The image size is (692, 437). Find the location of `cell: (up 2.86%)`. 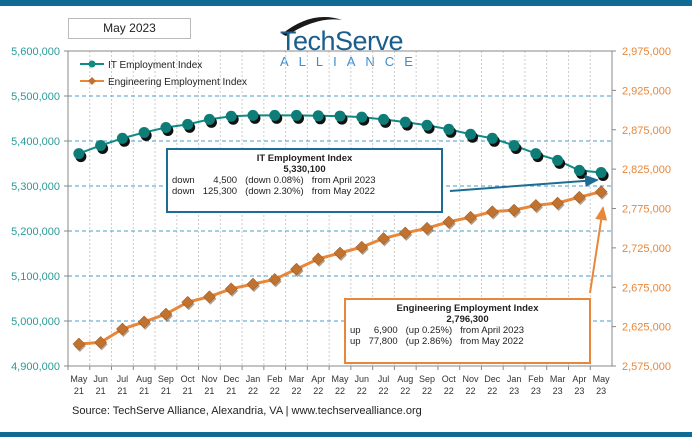

cell: (up 2.86%) is located at coordinates (429, 341).